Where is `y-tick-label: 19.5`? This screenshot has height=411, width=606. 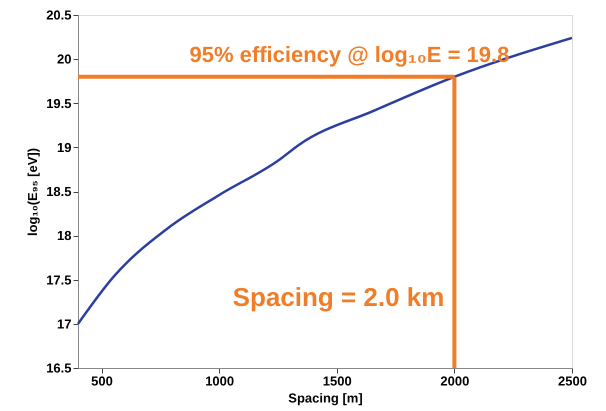 y-tick-label: 19.5 is located at coordinates (59, 103).